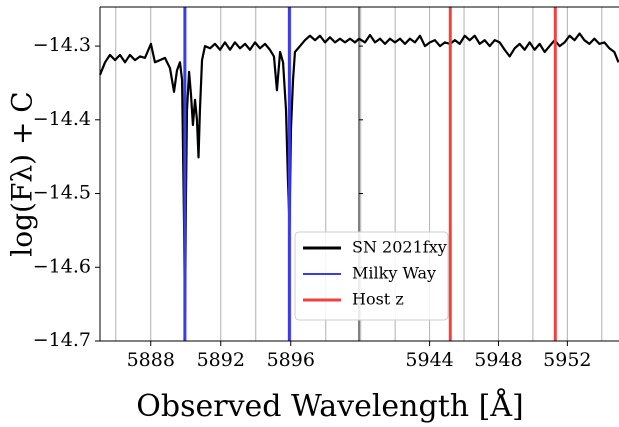 The image size is (619, 427). What do you see at coordinates (378, 299) in the screenshot?
I see `legend-label: Host z` at bounding box center [378, 299].